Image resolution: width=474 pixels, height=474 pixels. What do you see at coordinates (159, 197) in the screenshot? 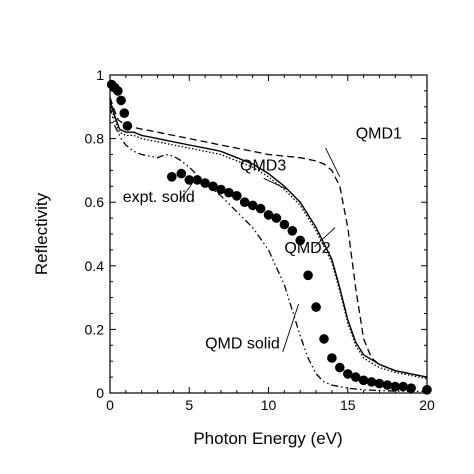
I see `annotation-label: expt. solid` at bounding box center [159, 197].